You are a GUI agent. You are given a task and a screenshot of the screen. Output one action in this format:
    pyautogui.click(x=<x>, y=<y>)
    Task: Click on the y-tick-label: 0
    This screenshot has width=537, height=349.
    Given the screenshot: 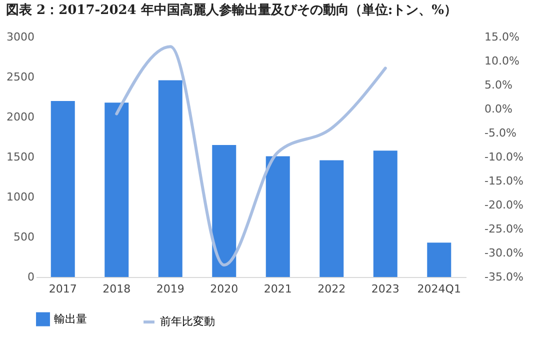 What is the action you would take?
    pyautogui.click(x=31, y=277)
    